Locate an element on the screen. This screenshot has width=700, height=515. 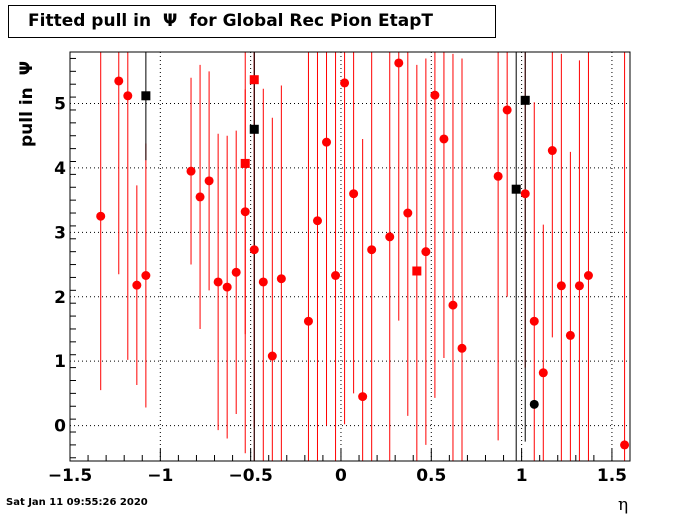
x-tick-label: −0.5 is located at coordinates (250, 476).